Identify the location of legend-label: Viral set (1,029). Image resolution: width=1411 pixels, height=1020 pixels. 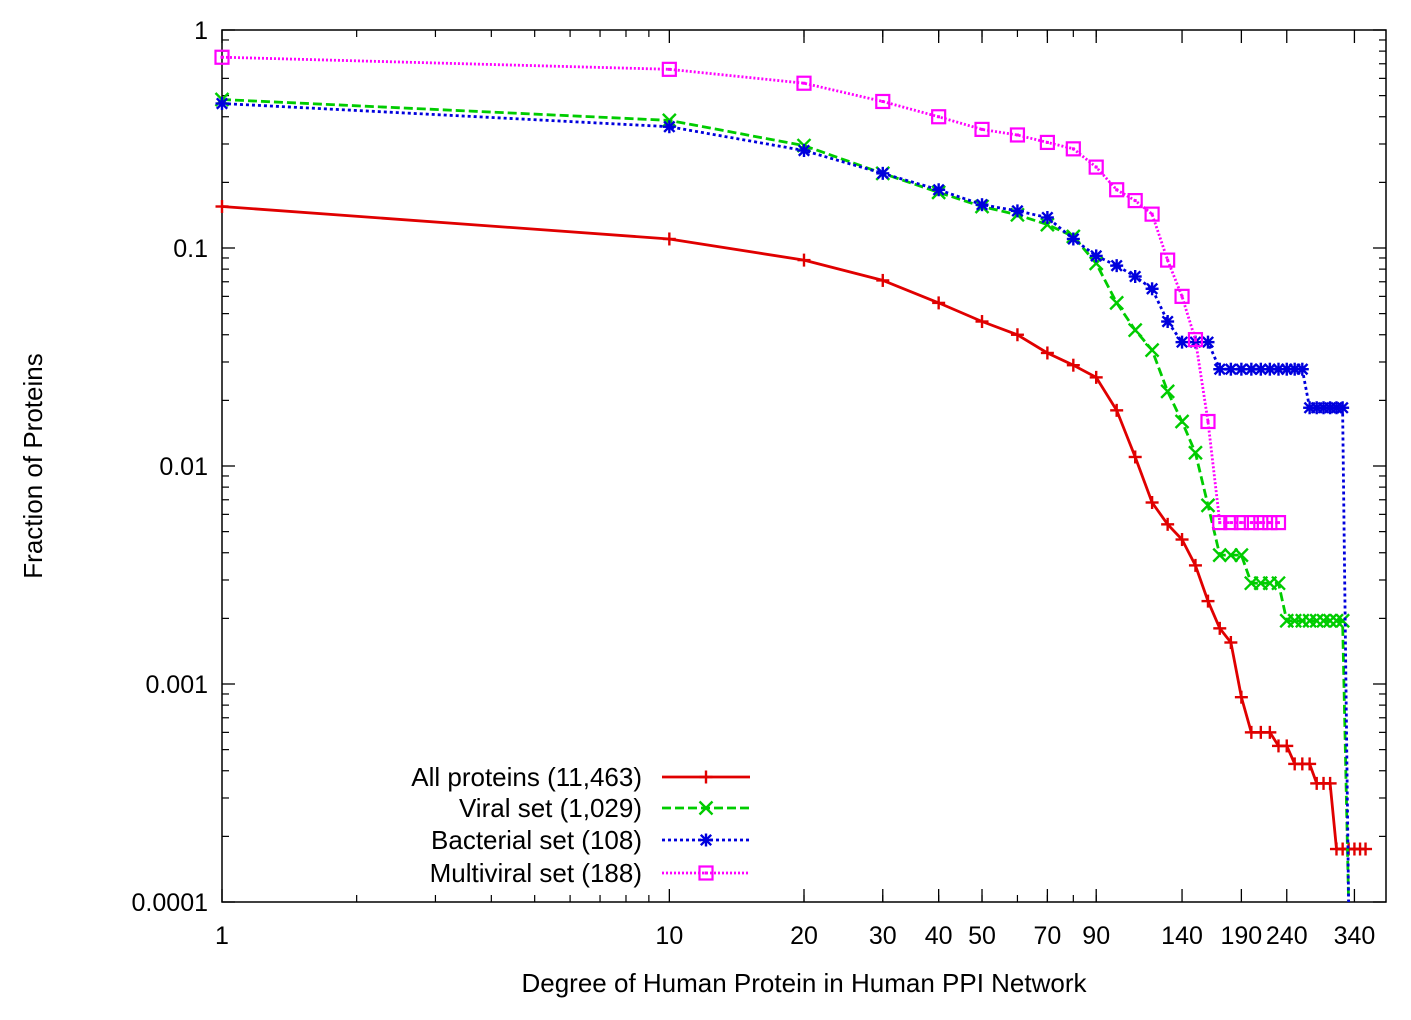
(550, 808).